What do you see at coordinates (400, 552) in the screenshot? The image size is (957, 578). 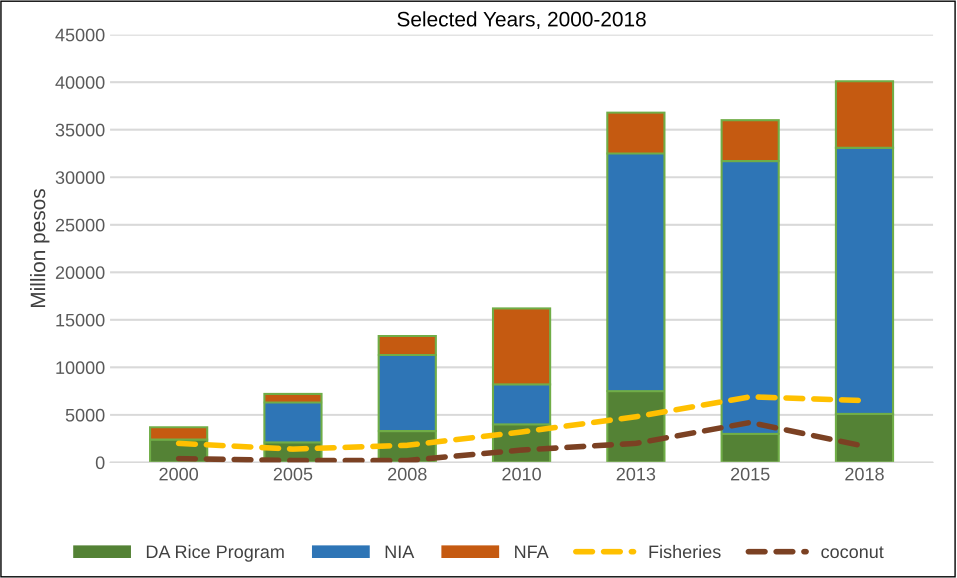 I see `legend-label: NIA` at bounding box center [400, 552].